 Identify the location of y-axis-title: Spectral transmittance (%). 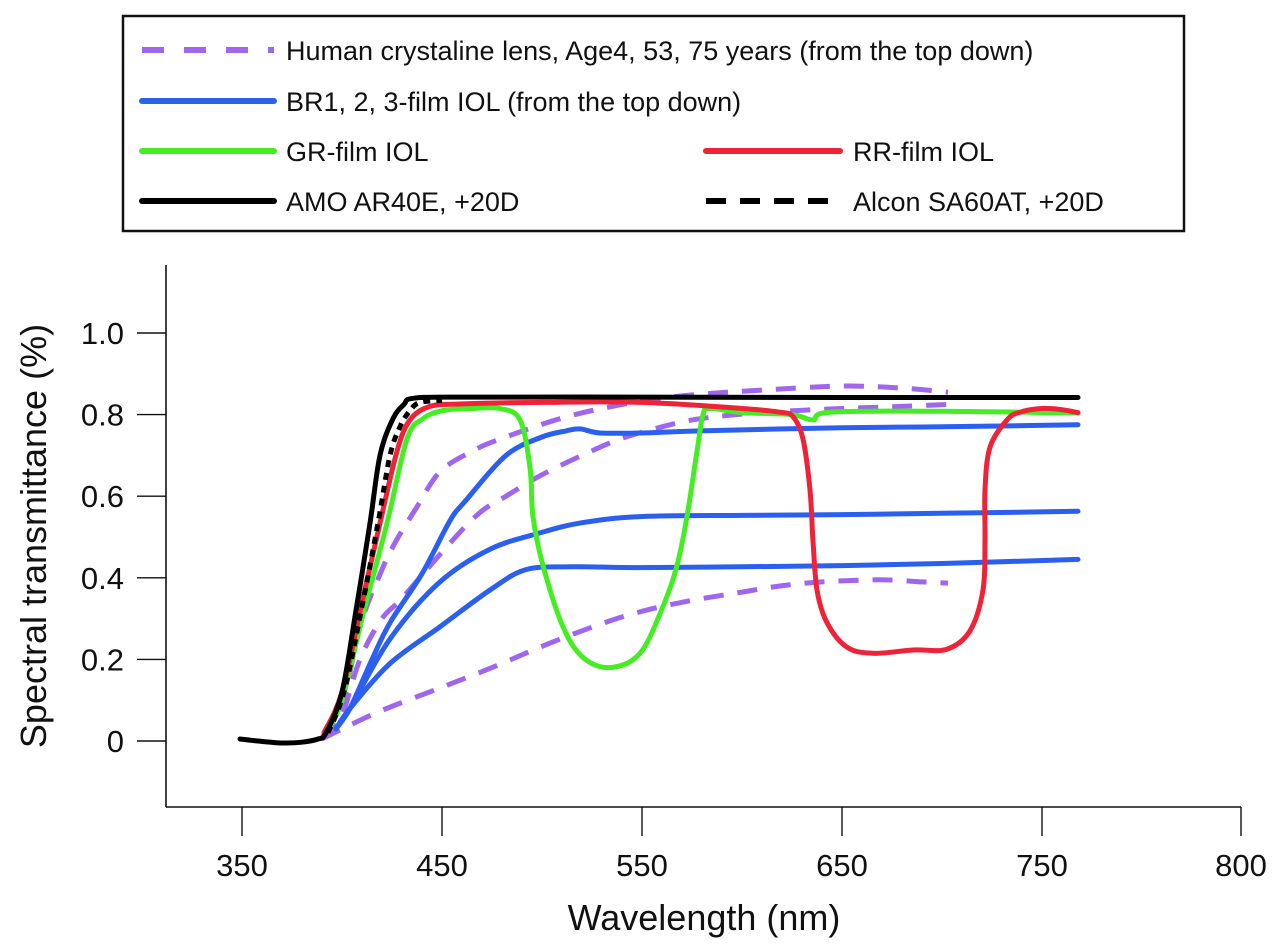
(33, 536).